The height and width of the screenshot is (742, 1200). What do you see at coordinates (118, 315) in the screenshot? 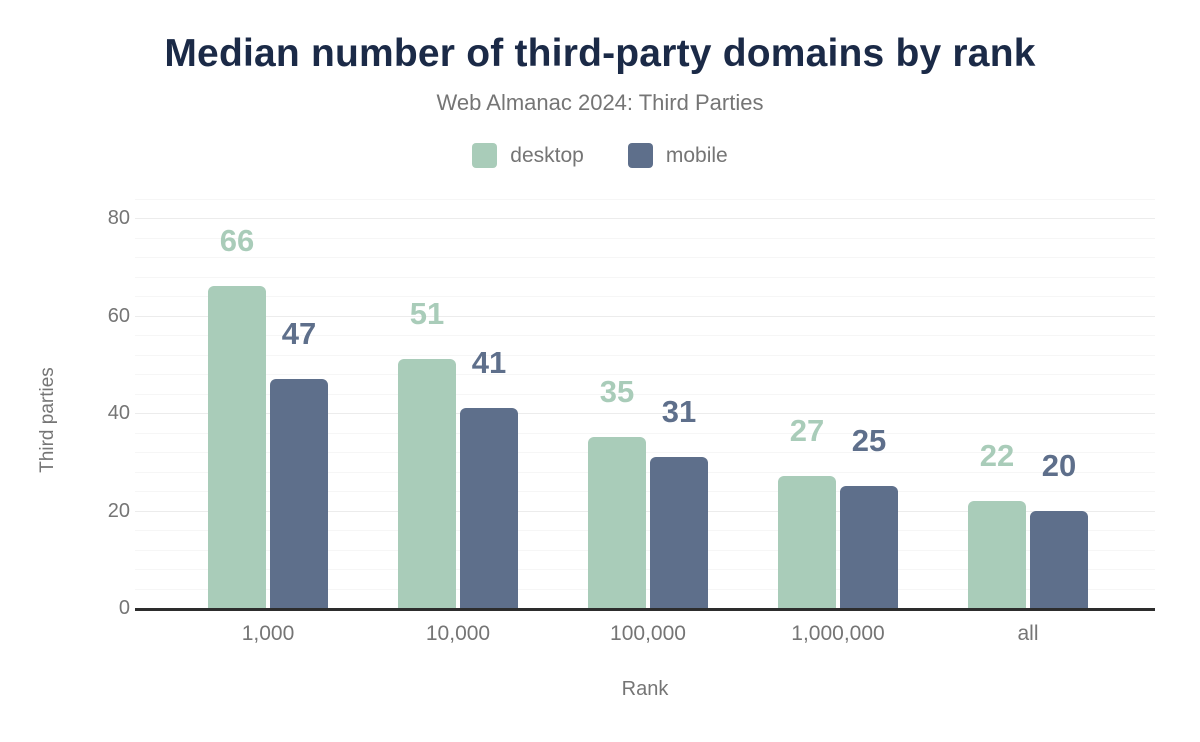
I see `y-tick-label-60: 60` at bounding box center [118, 315].